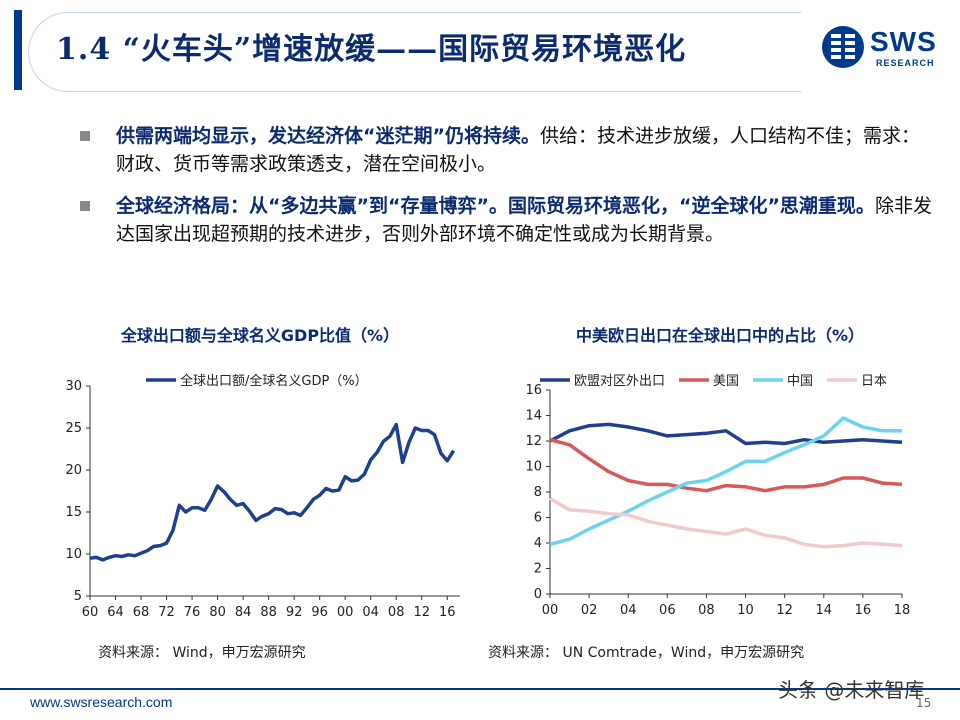  What do you see at coordinates (78, 596) in the screenshot?
I see `y-tick-label: 5` at bounding box center [78, 596].